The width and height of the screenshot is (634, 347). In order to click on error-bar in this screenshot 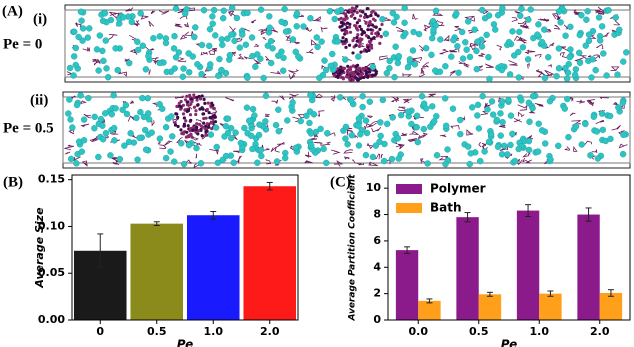, I will do `click(489, 294)`.